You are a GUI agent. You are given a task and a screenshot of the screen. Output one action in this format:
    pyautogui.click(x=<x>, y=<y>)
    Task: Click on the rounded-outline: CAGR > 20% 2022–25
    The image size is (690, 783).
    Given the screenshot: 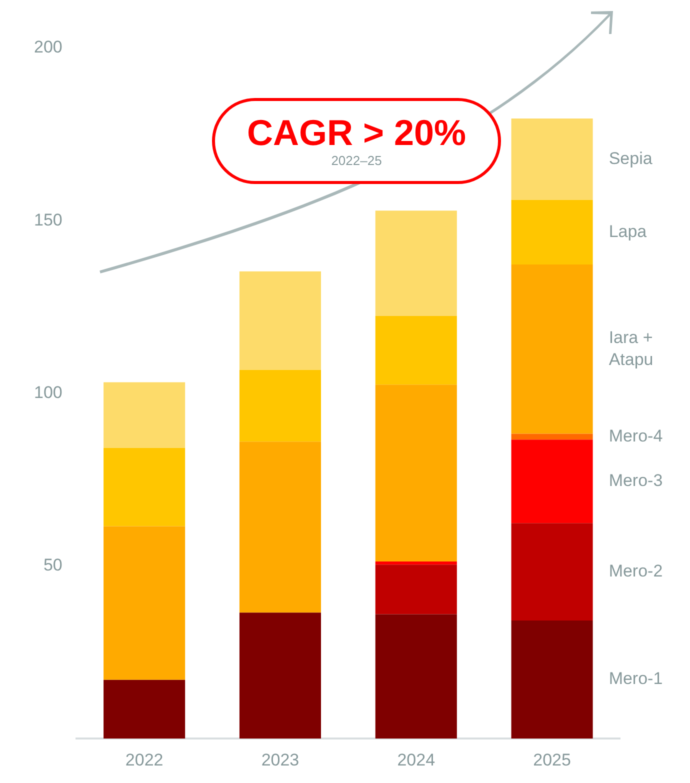 What is the action you would take?
    pyautogui.click(x=356, y=141)
    